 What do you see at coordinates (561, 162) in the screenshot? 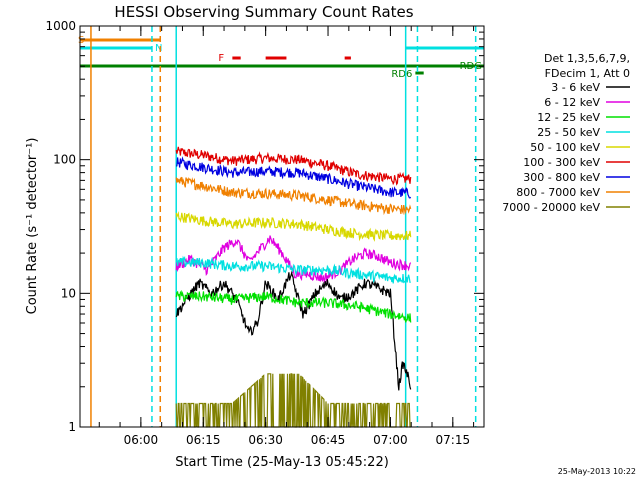
I see `legend-label: 100 - 300 keV` at bounding box center [561, 162].